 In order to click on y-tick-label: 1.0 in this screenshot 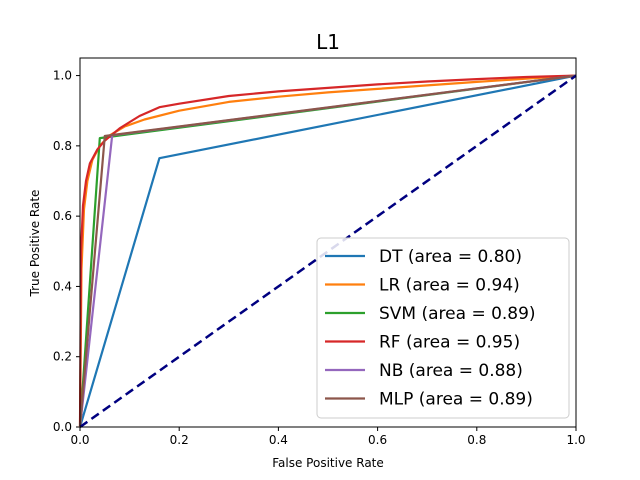, I will do `click(62, 76)`.